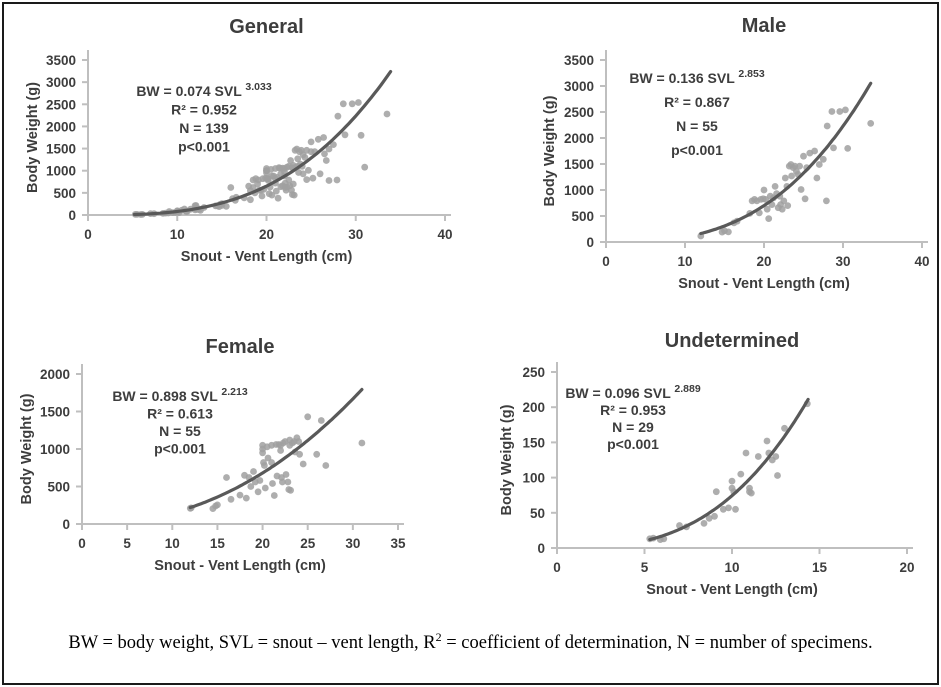  I want to click on n-label: N = 55, so click(697, 126).